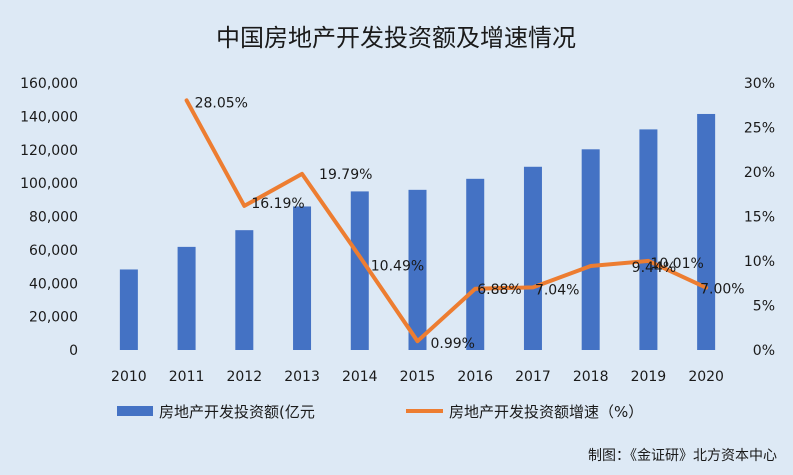 Image resolution: width=793 pixels, height=475 pixels. What do you see at coordinates (302, 377) in the screenshot?
I see `x-tick-label: 2013` at bounding box center [302, 377].